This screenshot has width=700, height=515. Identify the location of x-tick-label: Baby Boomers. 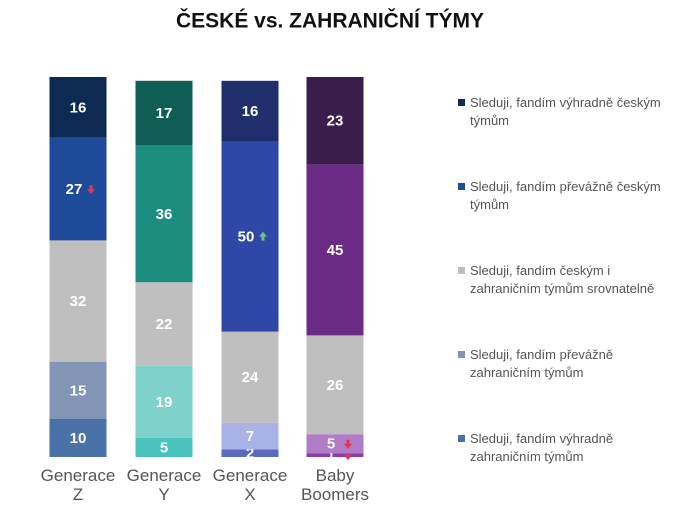
(335, 485).